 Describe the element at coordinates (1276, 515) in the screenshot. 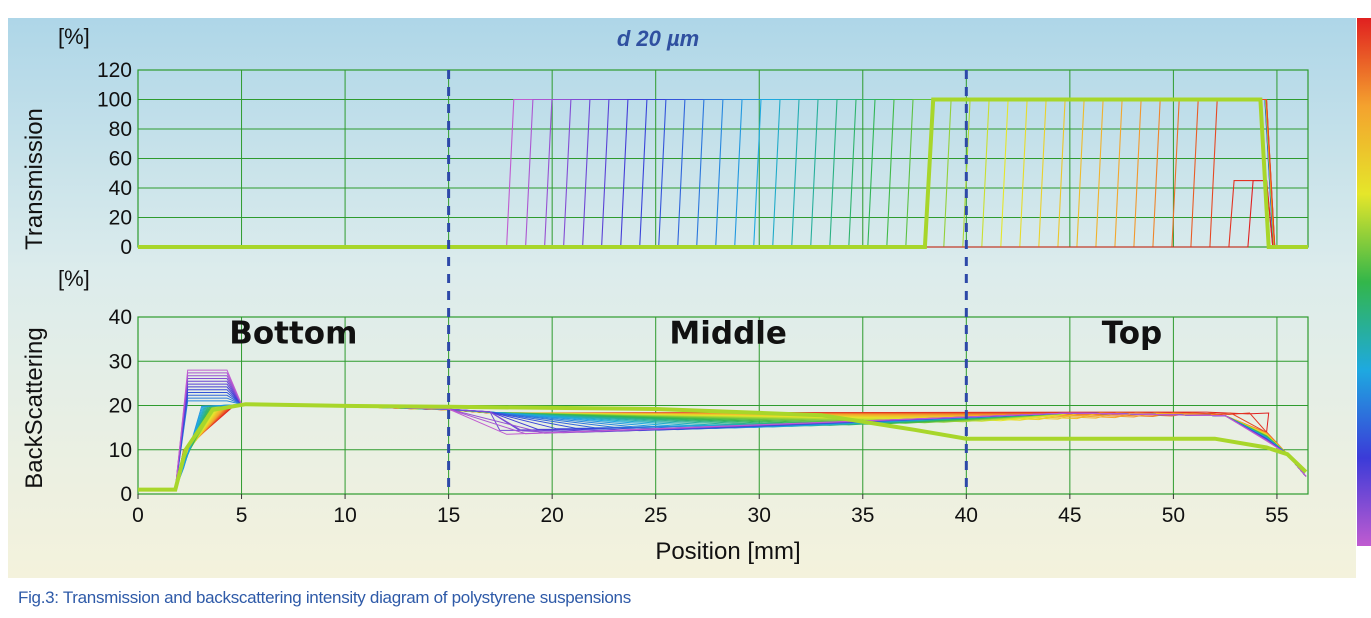

I see `x-tick-label: 55` at that location.